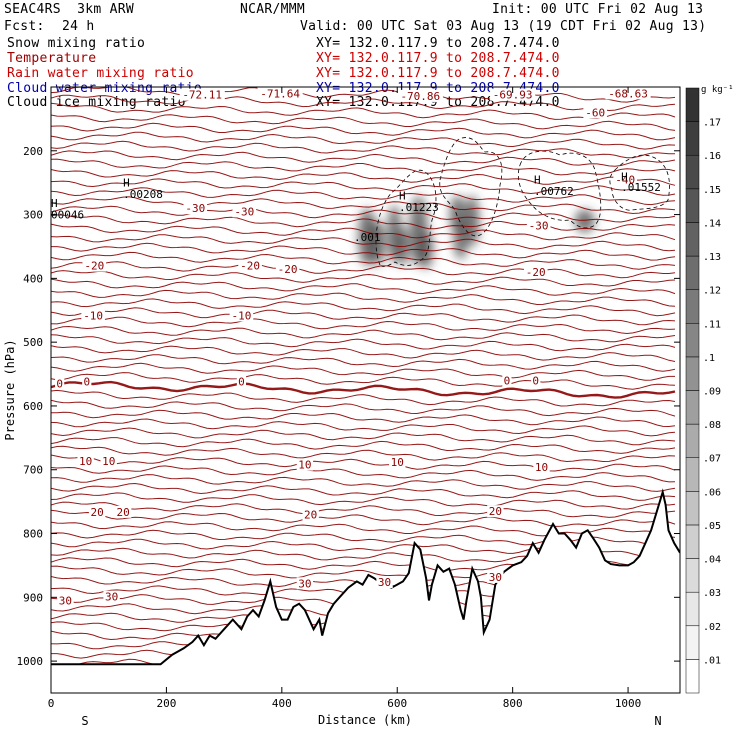 Image resolution: width=740 pixels, height=740 pixels. What do you see at coordinates (712, 257) in the screenshot?
I see `colorbar-tick-label: .13` at bounding box center [712, 257].